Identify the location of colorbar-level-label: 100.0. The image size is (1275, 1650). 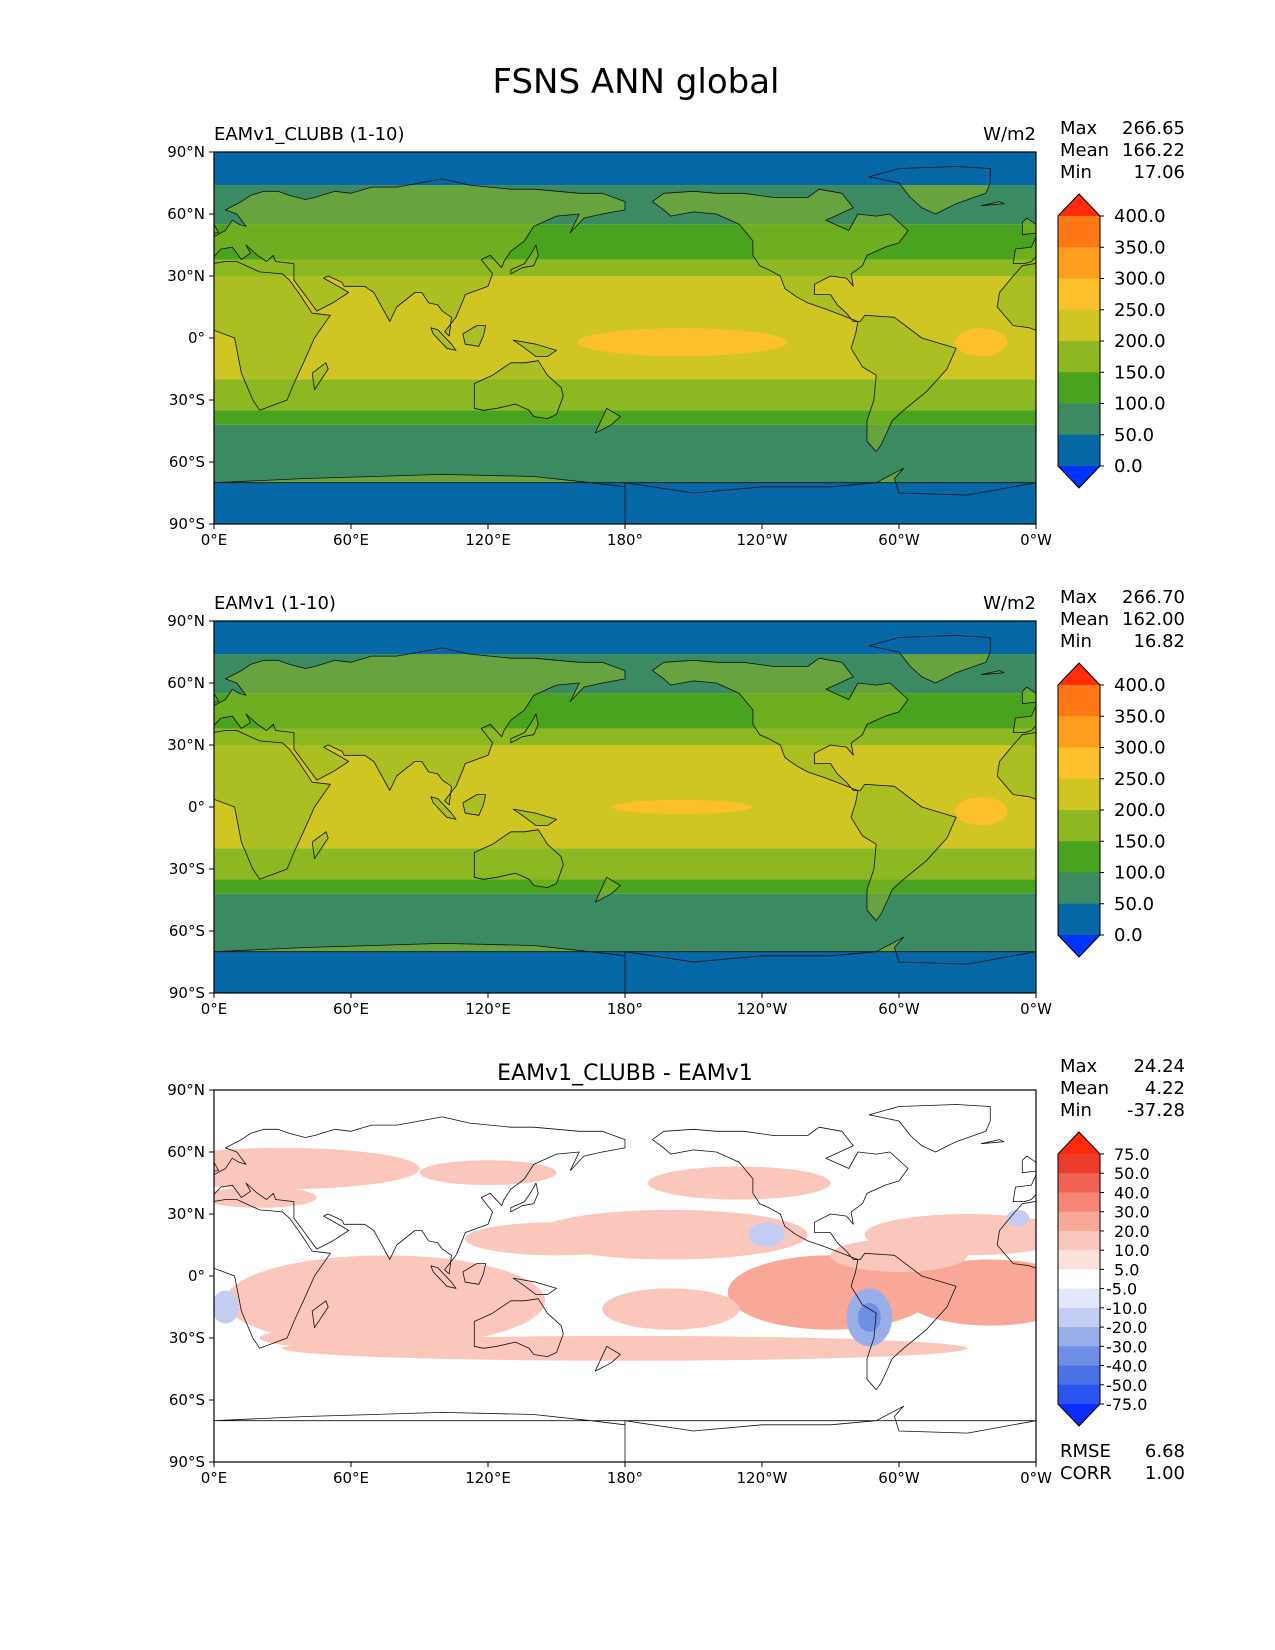
(1140, 404).